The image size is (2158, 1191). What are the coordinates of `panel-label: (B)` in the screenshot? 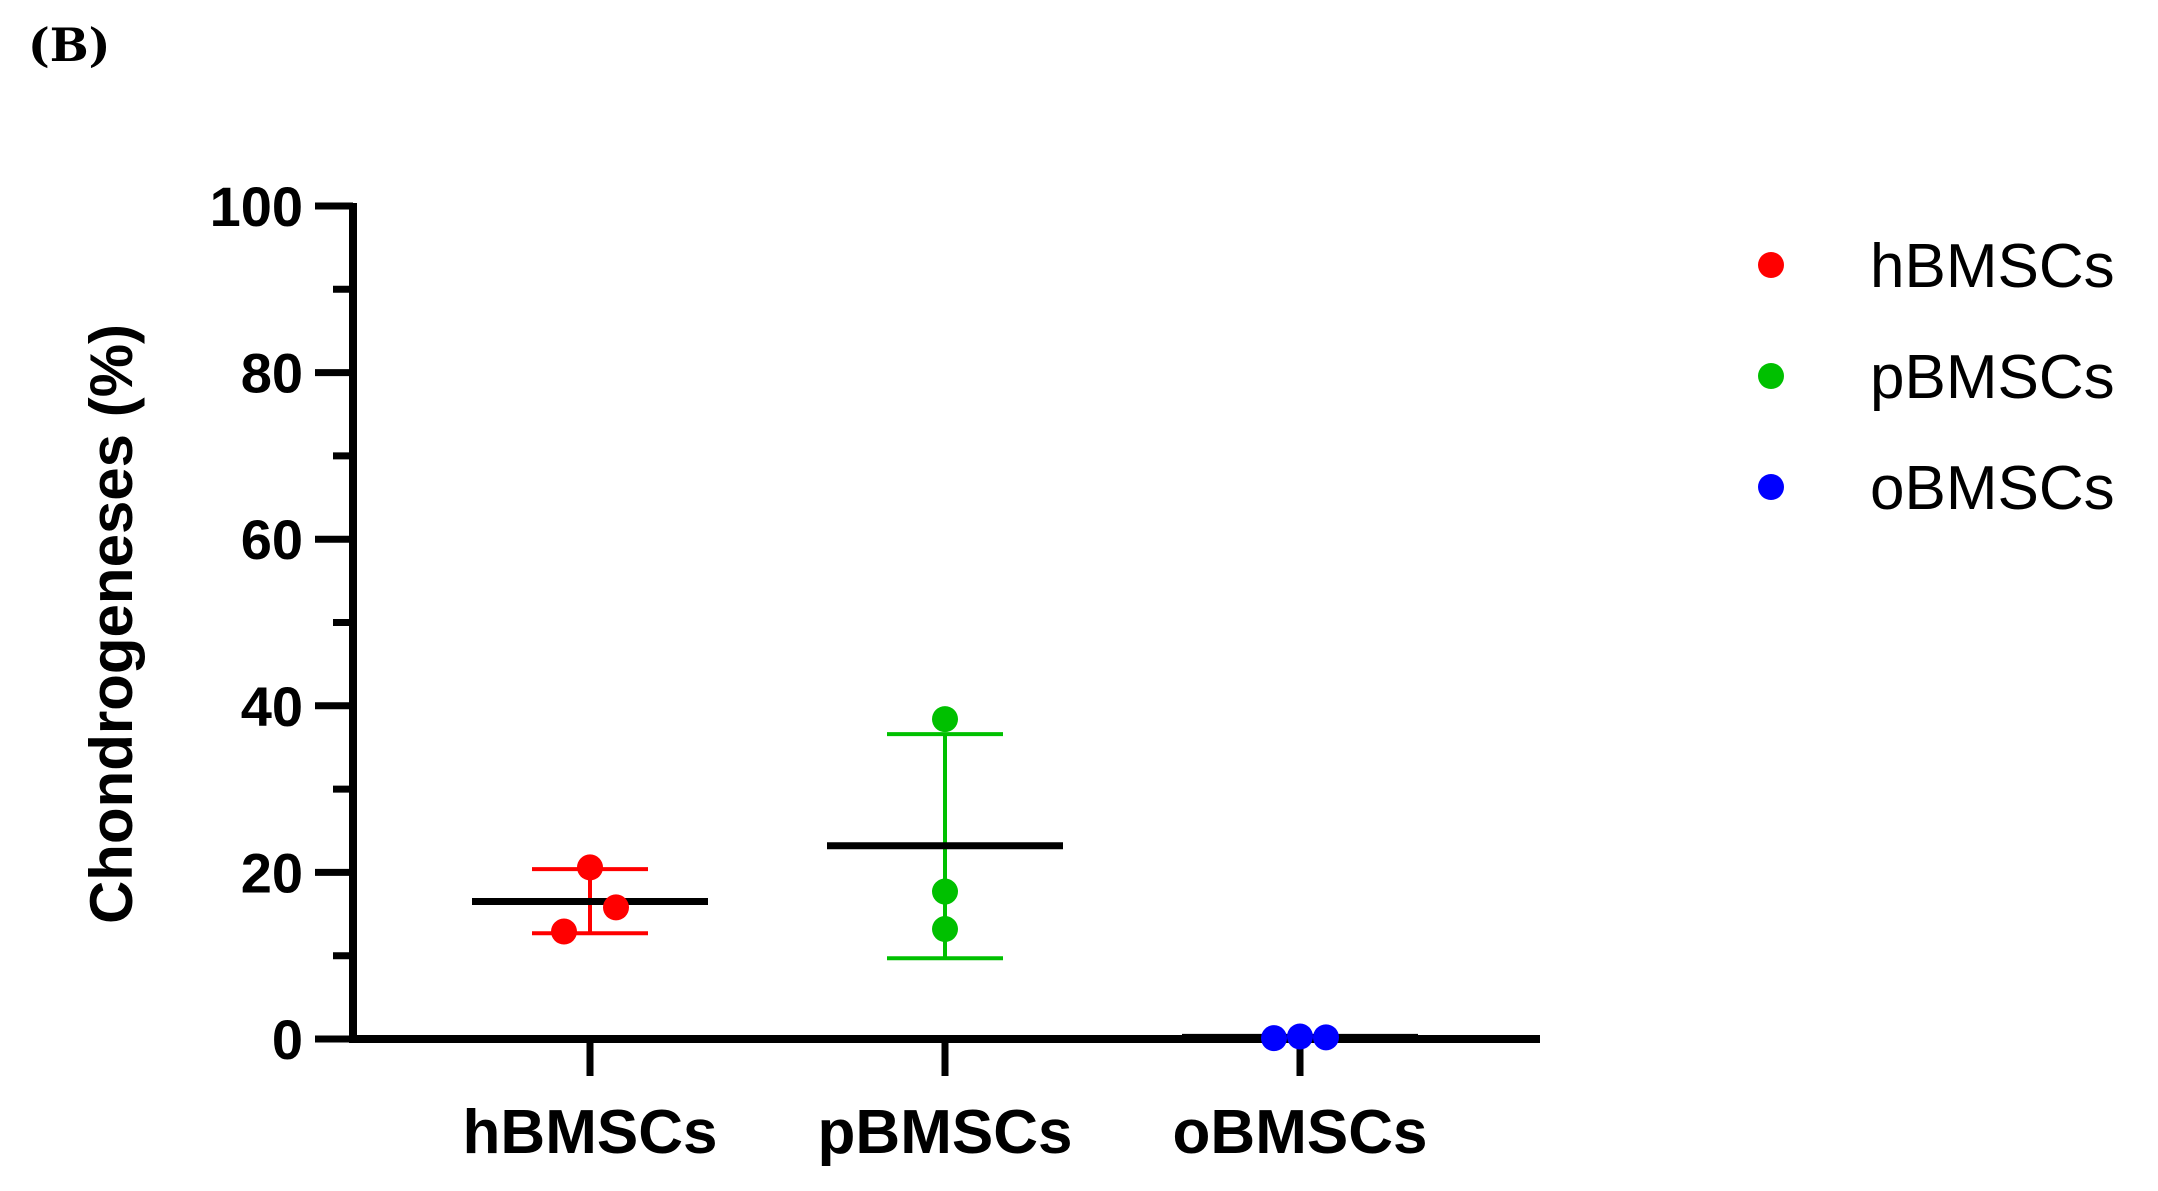 It's located at (69, 45).